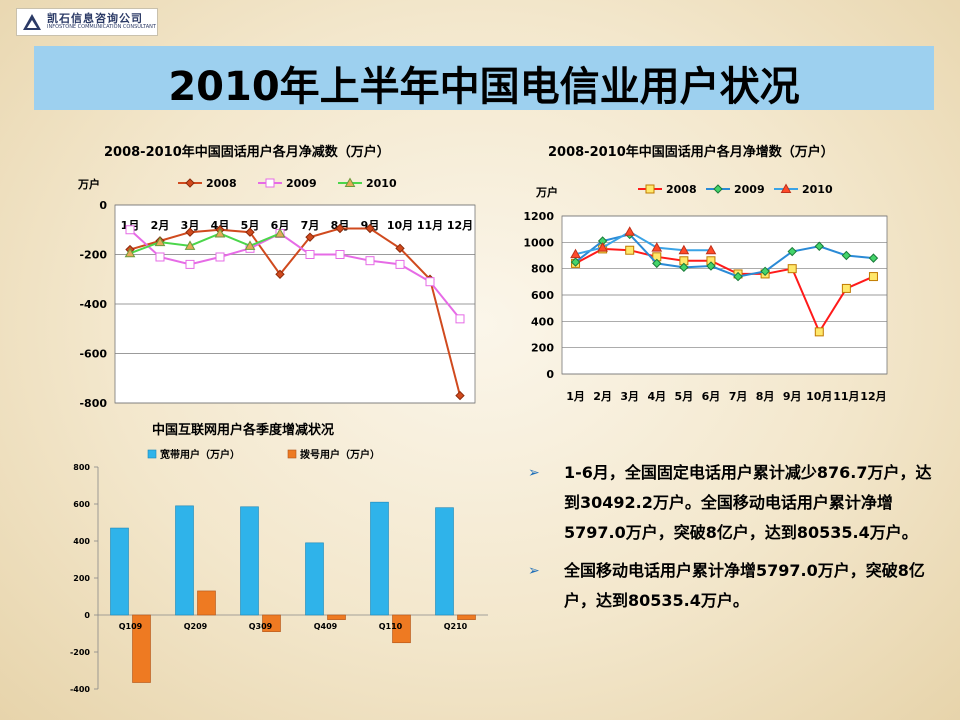 This screenshot has width=960, height=720. Describe the element at coordinates (400, 225) in the screenshot. I see `x-tick-label: 10月` at that location.